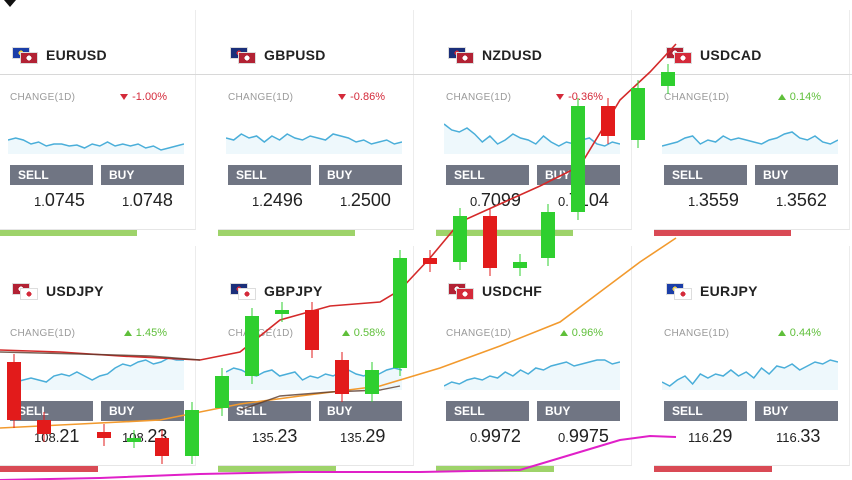  What do you see at coordinates (718, 200) in the screenshot?
I see `sell-price-main: 3559` at bounding box center [718, 200].